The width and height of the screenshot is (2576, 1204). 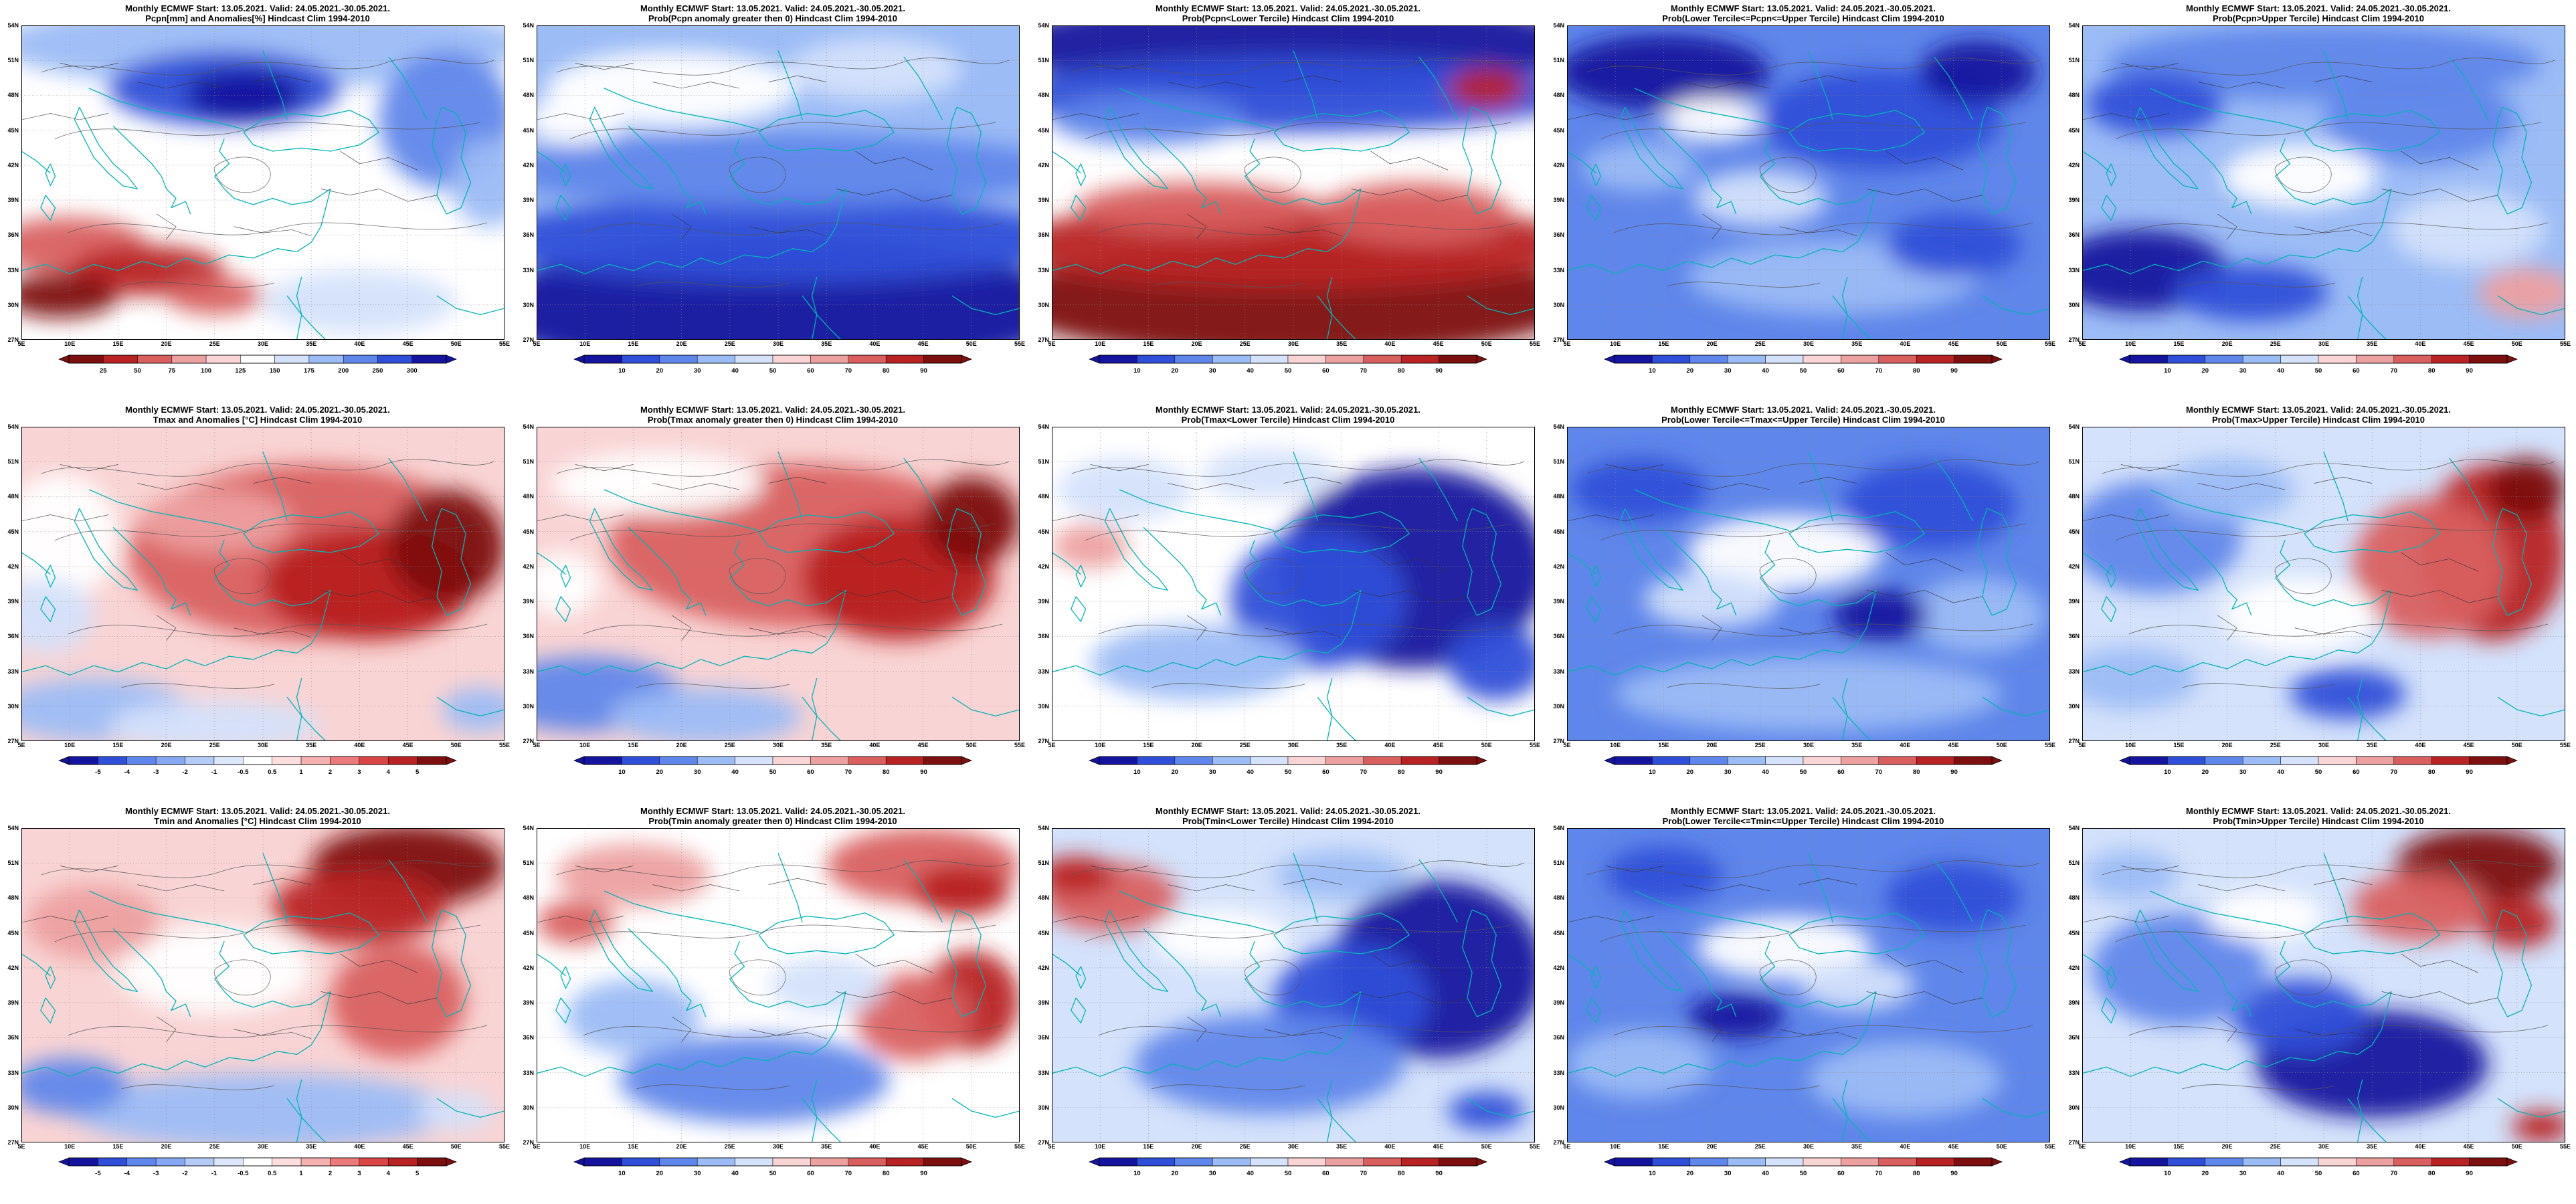 I want to click on lat-tick-label: 45N, so click(x=1558, y=932).